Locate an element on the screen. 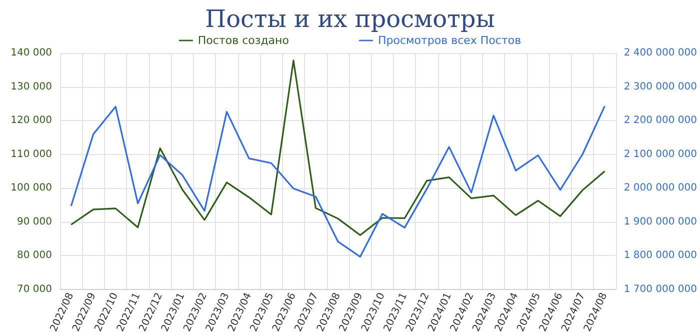 The height and width of the screenshot is (336, 700). y2-tick-label: 2 200 000 000 is located at coordinates (661, 120).